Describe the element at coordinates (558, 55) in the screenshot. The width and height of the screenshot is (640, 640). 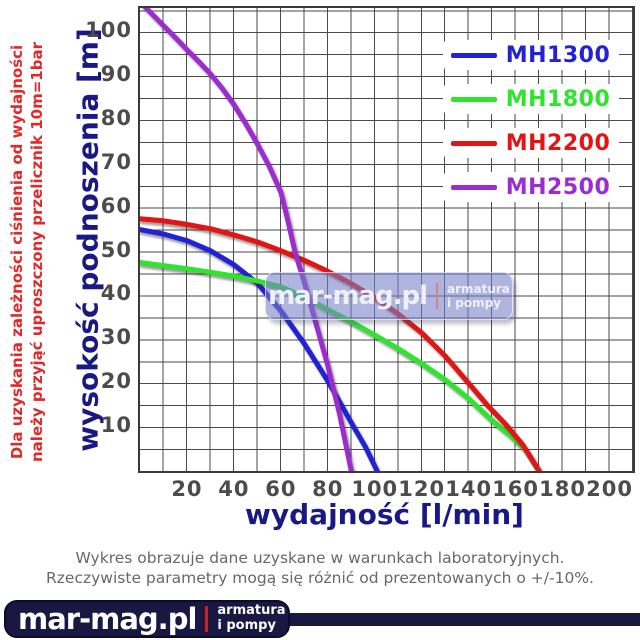
I see `legend-label: MH1300` at that location.